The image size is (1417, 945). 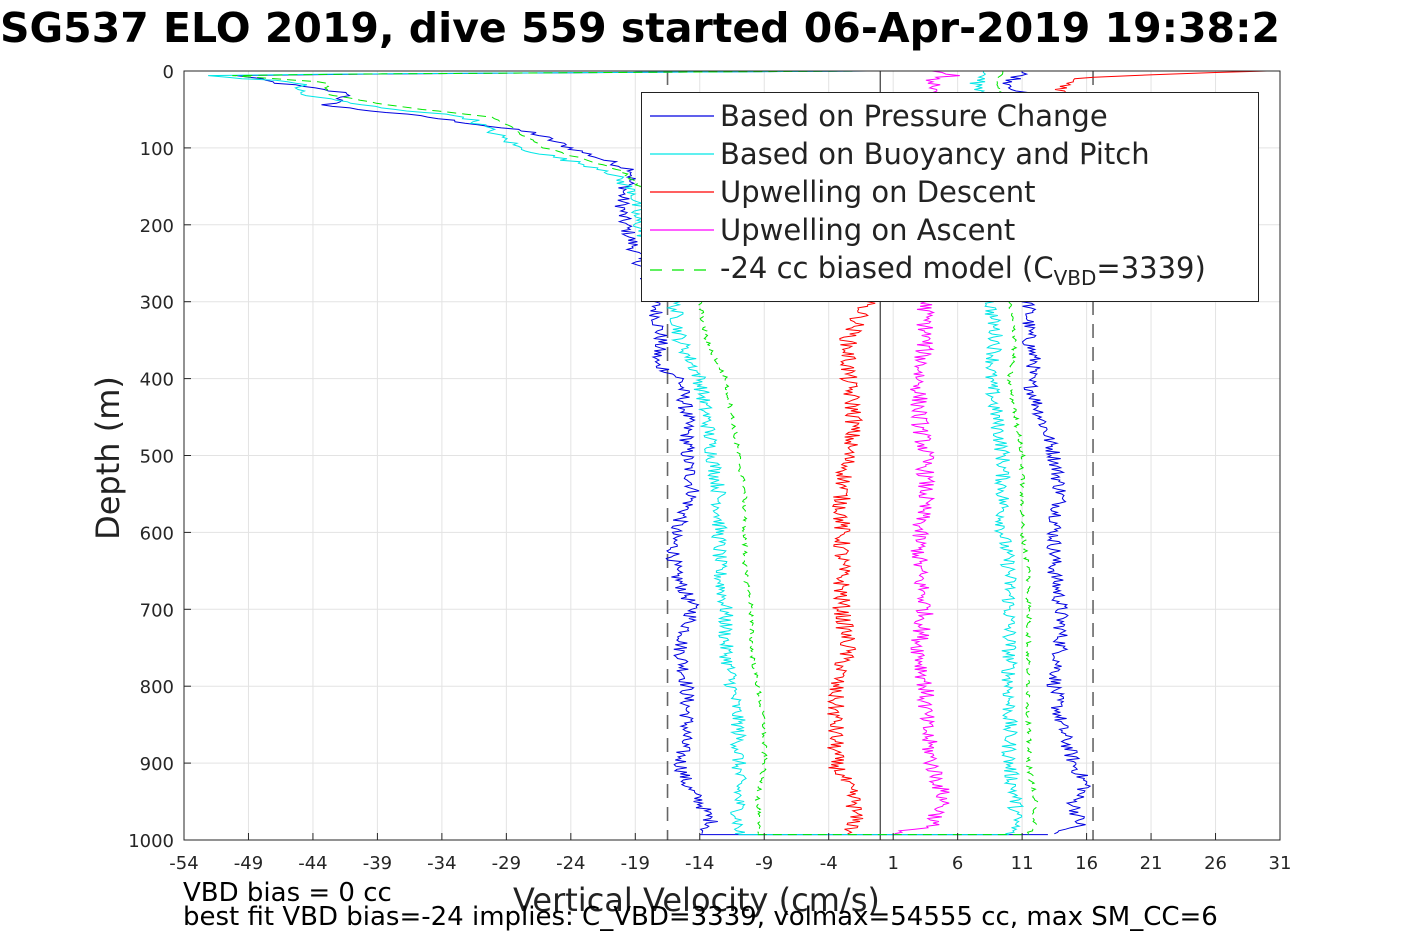 I want to click on x-tick-label: -24, so click(x=570, y=863).